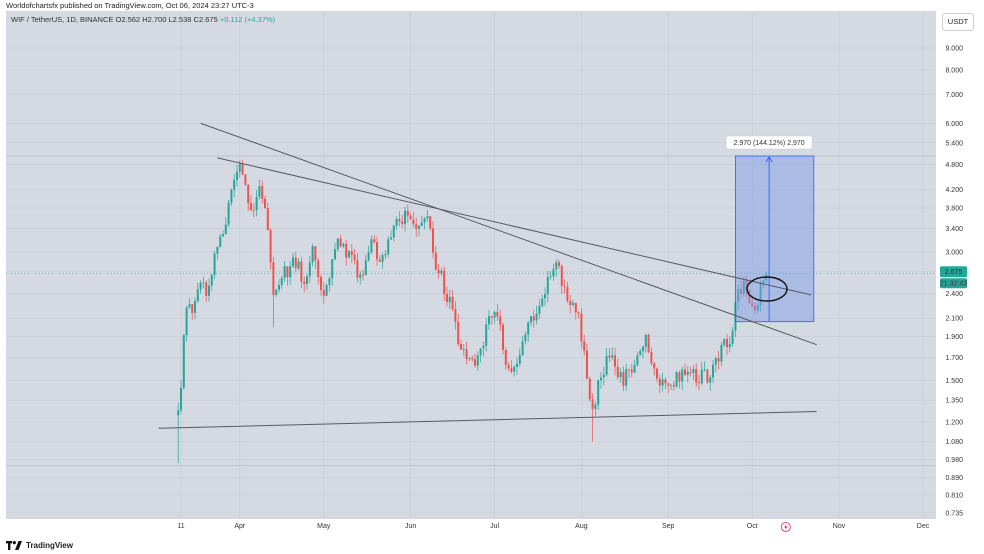 The width and height of the screenshot is (984, 554). I want to click on time-tick-label: Sep, so click(668, 526).